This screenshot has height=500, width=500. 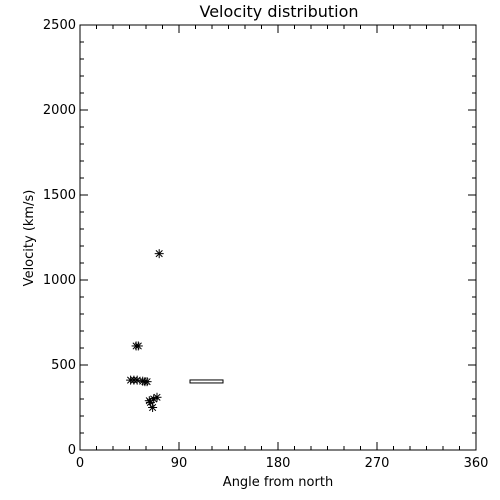 I want to click on y-axis-label: Velocity (km/s), so click(x=29, y=238).